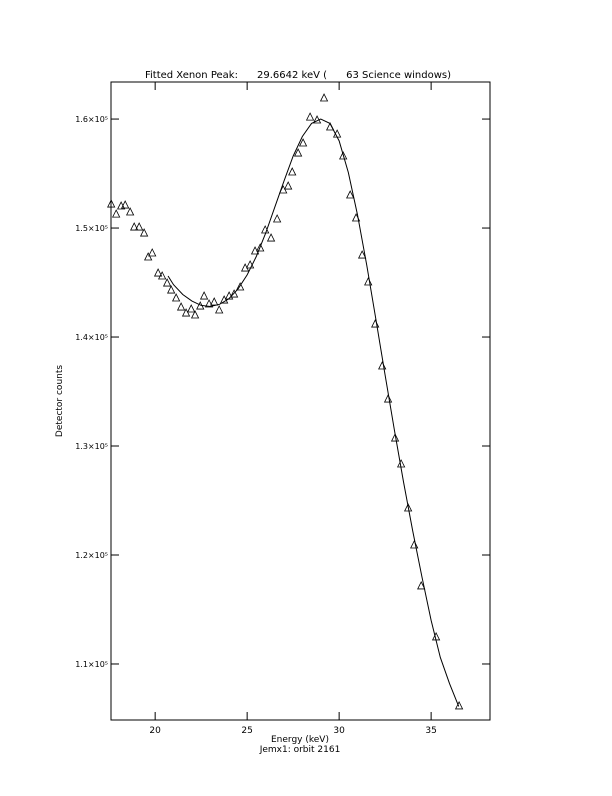 The height and width of the screenshot is (796, 612). Describe the element at coordinates (91, 446) in the screenshot. I see `y-tick-label: 1.3×10⁵` at that location.